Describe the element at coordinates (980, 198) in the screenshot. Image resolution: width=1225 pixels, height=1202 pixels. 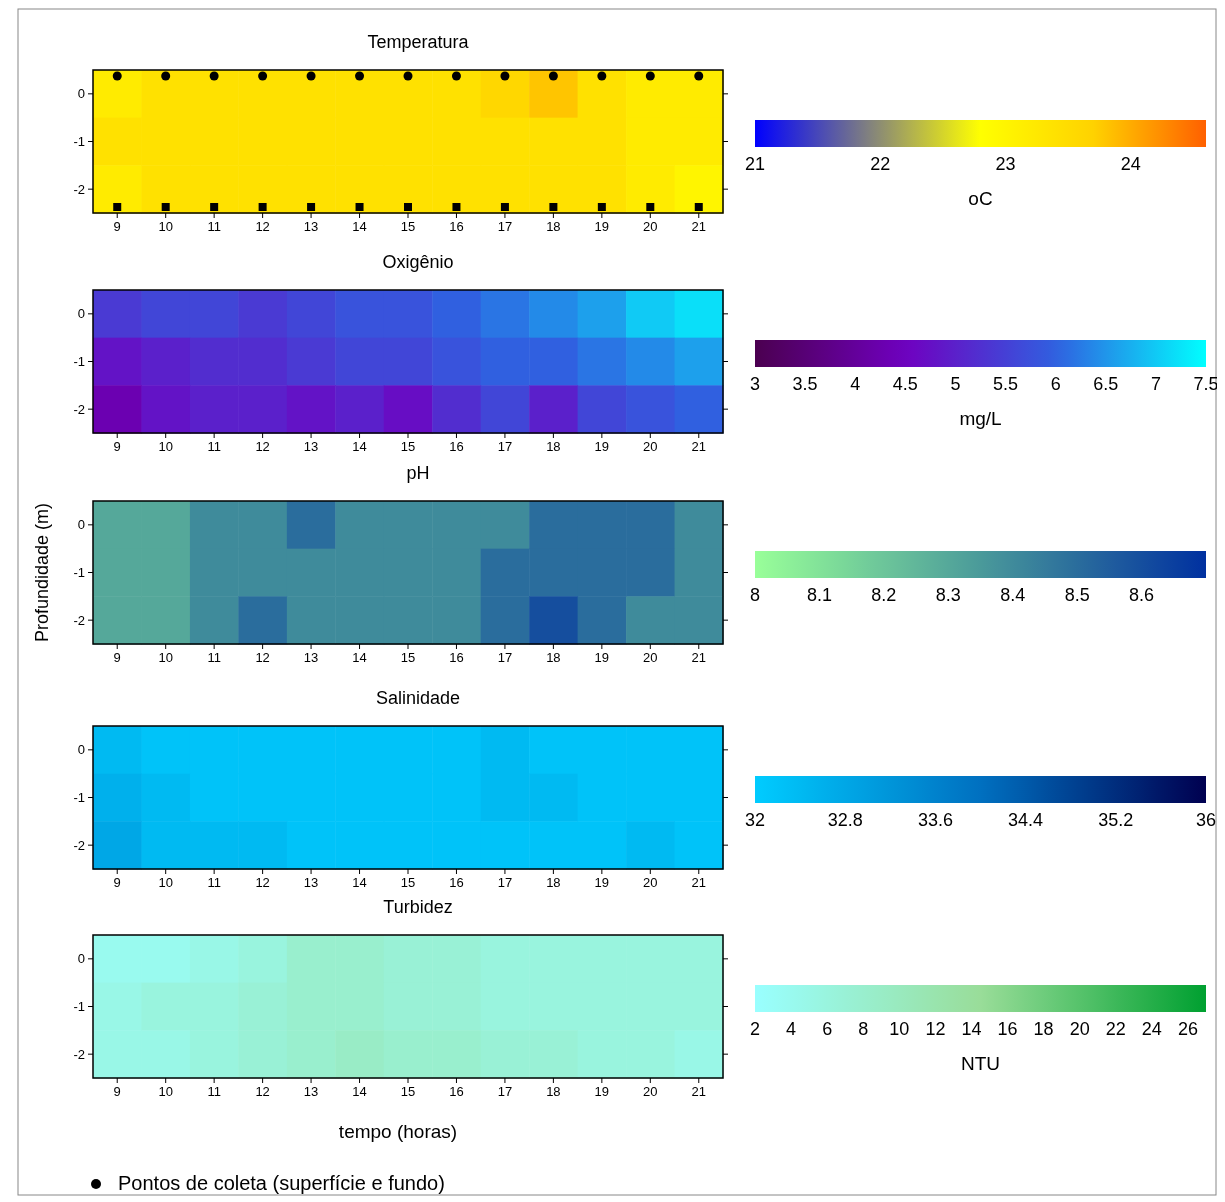
I see `color-bar-title: oC` at that location.